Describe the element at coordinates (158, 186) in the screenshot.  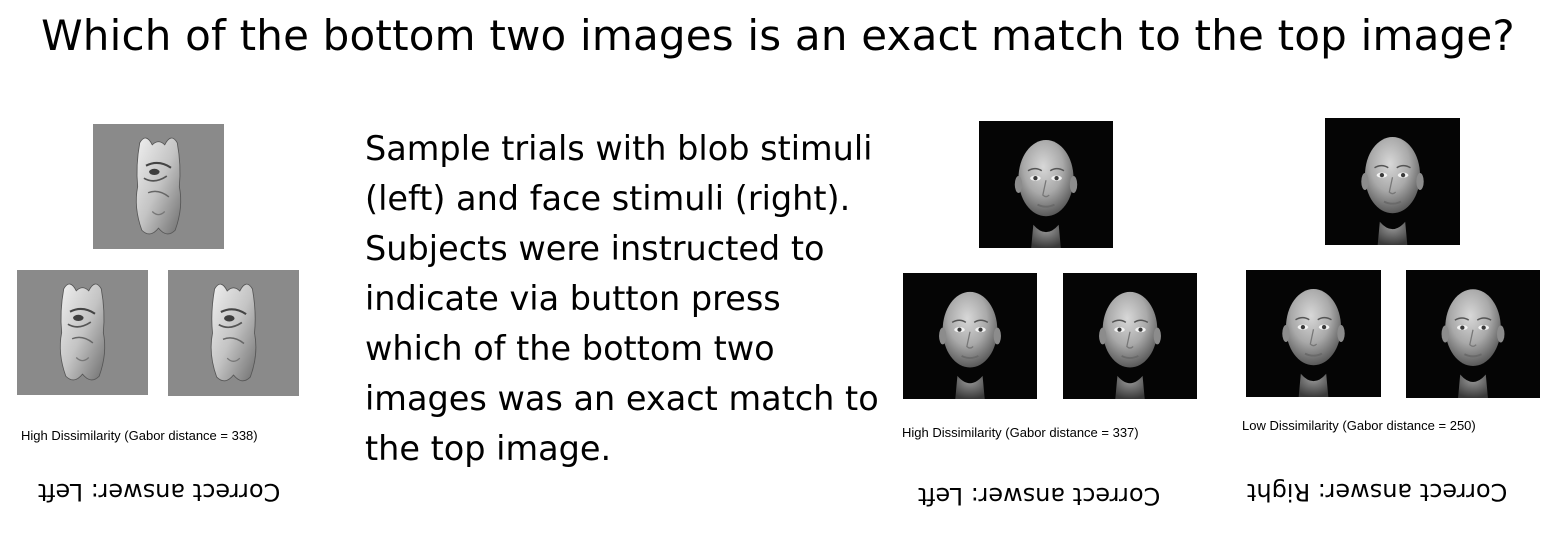
I see `blob-sample-image` at that location.